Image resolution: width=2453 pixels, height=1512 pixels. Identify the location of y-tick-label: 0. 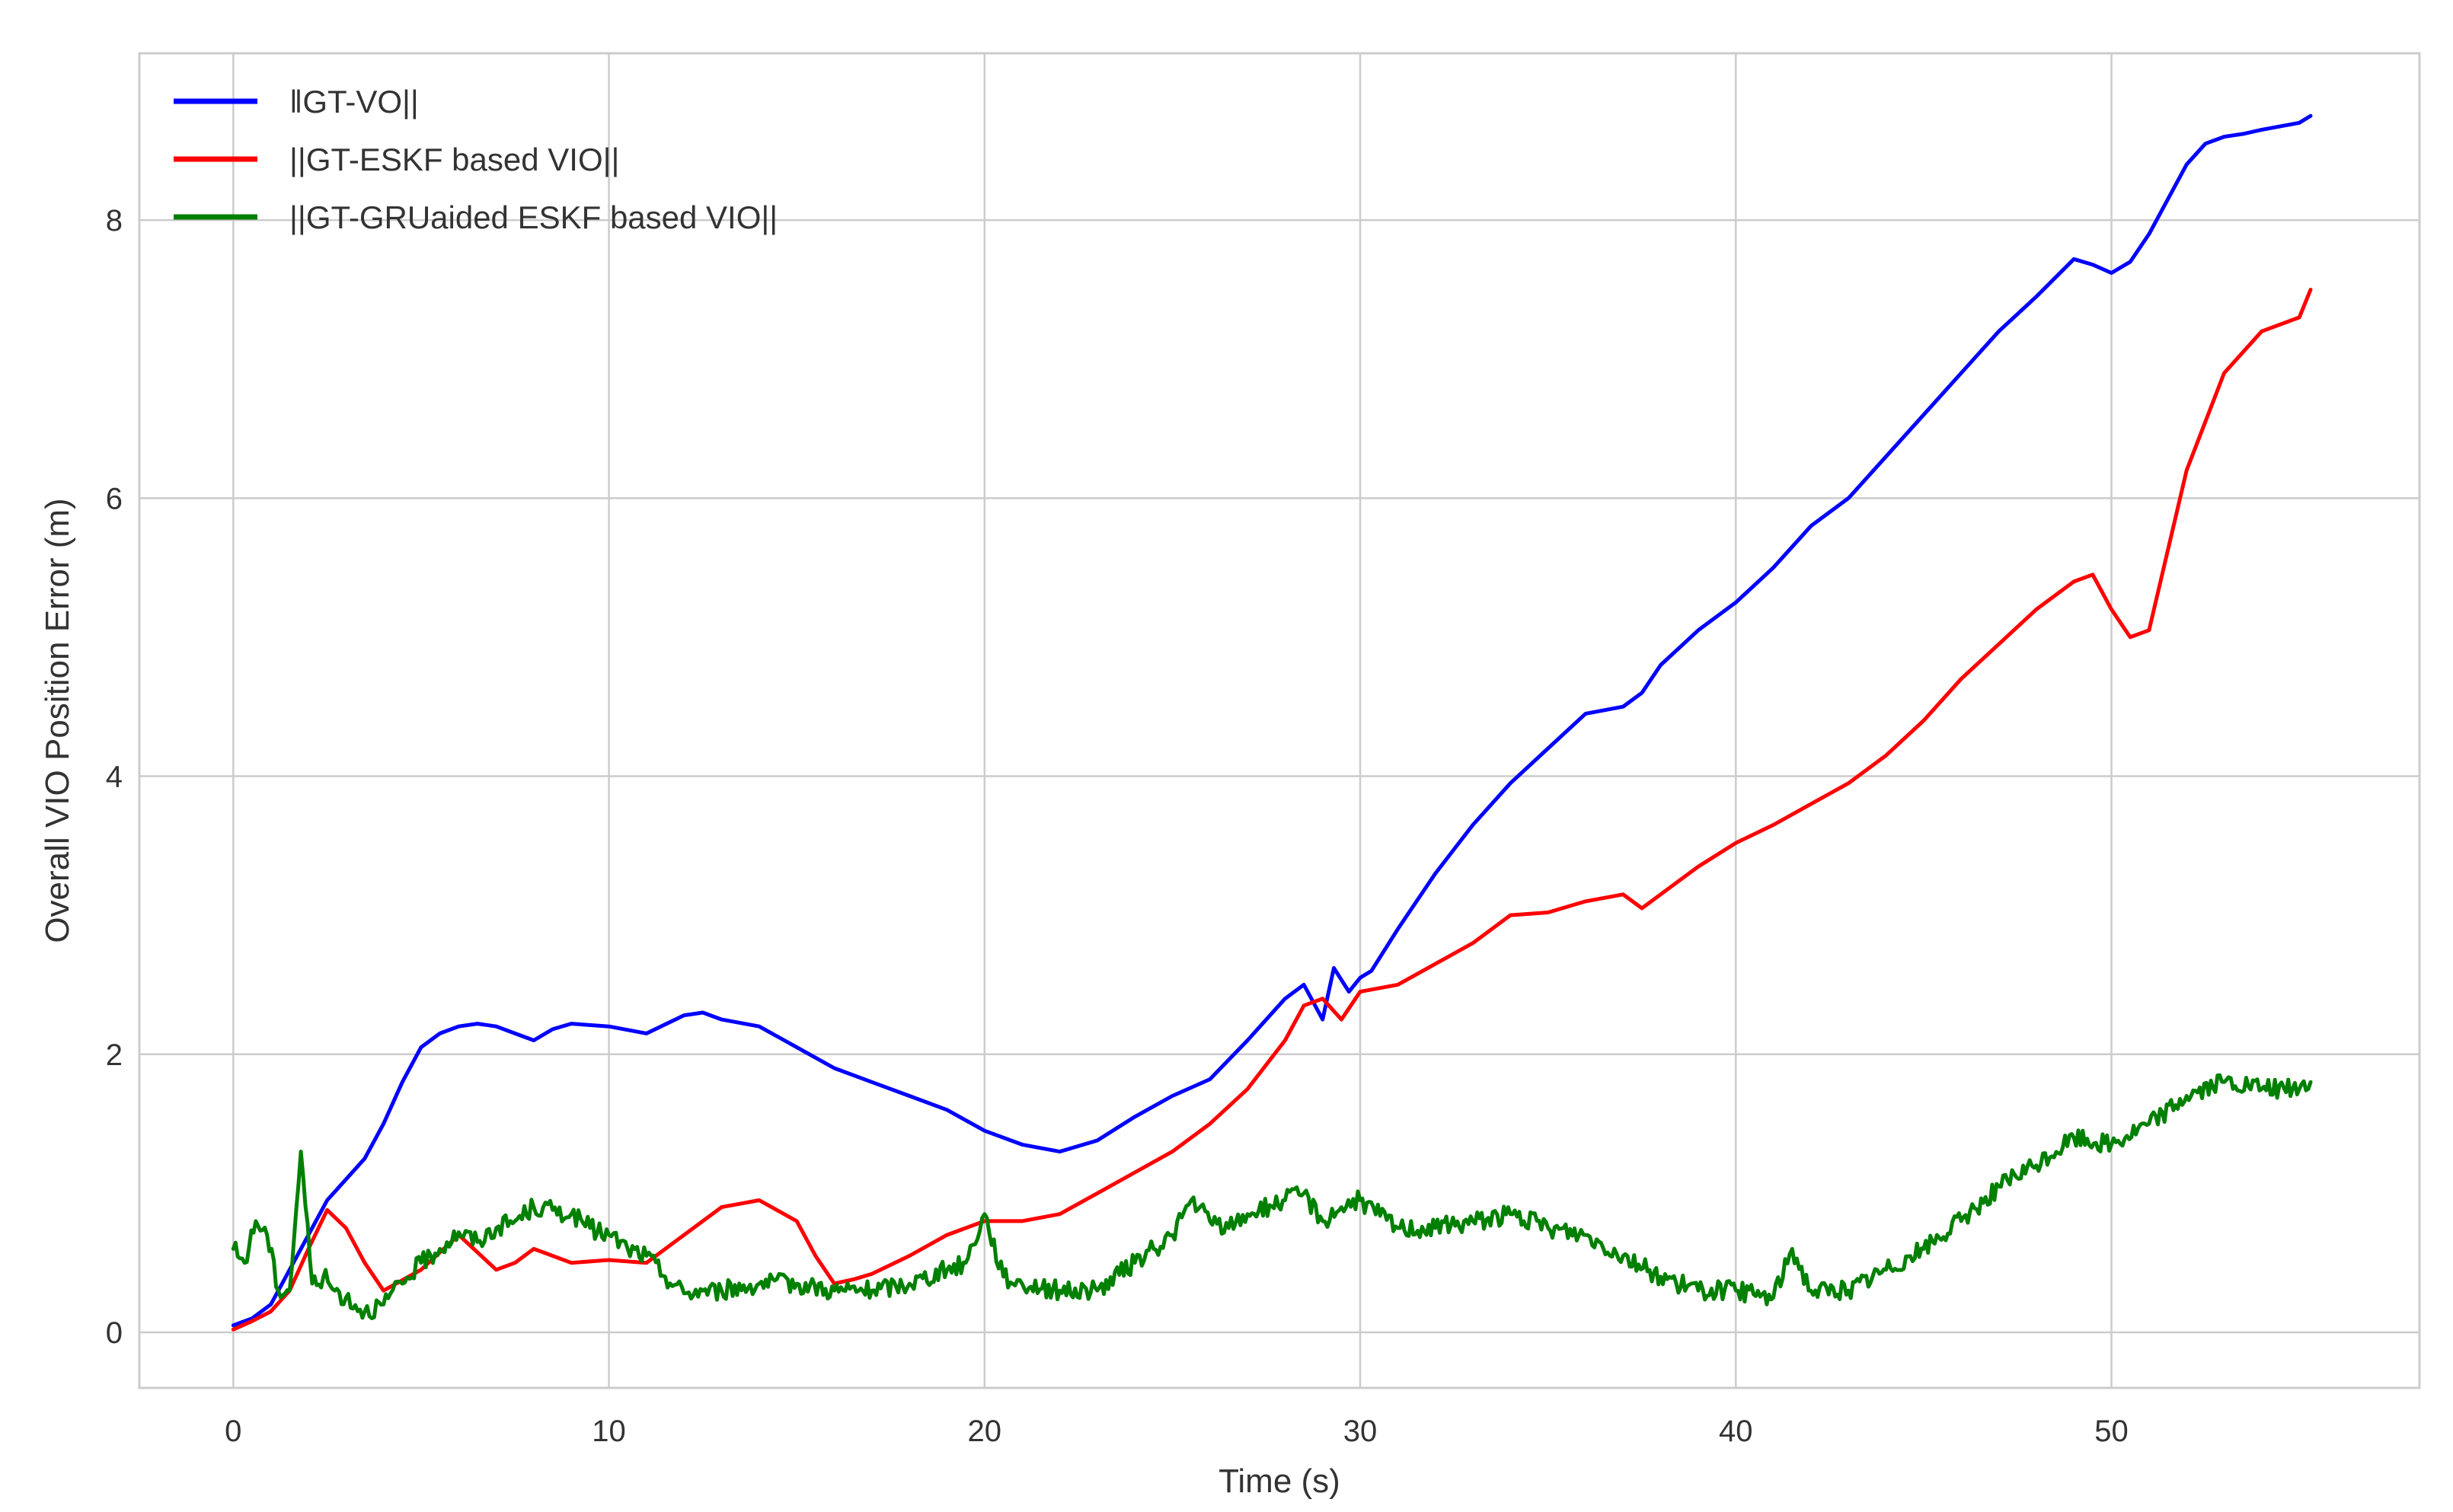
(115, 1333).